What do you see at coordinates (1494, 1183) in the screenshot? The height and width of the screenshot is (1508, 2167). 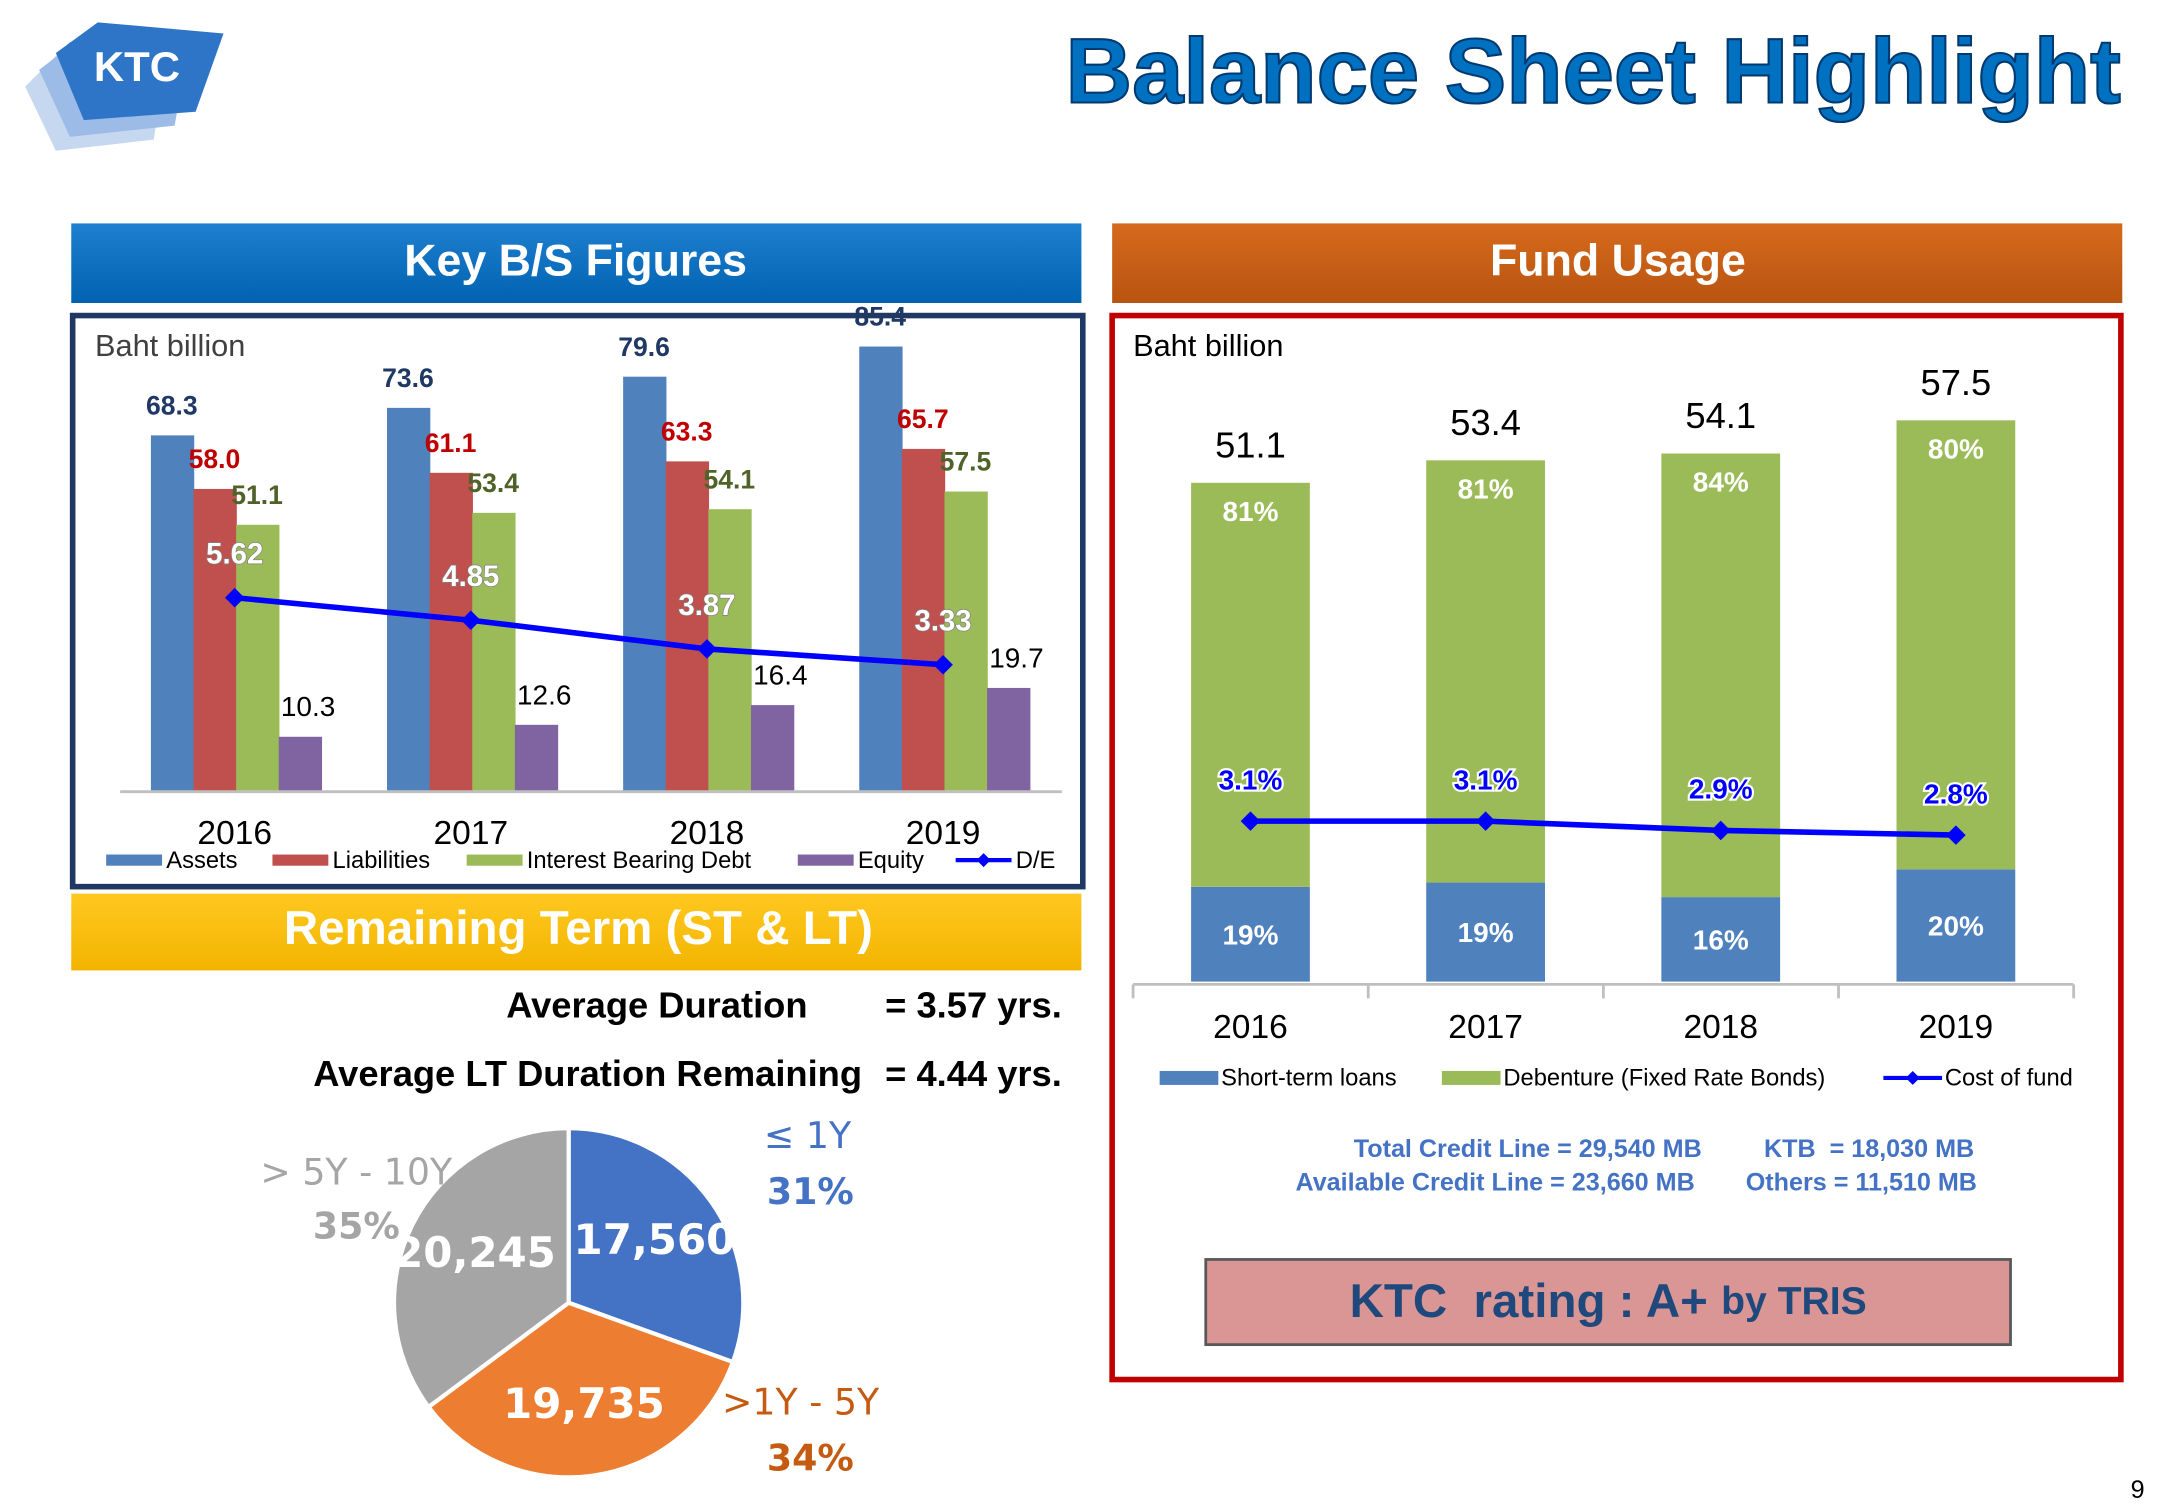 I see `credit-line: Available Credit Line = 23,660 MB` at bounding box center [1494, 1183].